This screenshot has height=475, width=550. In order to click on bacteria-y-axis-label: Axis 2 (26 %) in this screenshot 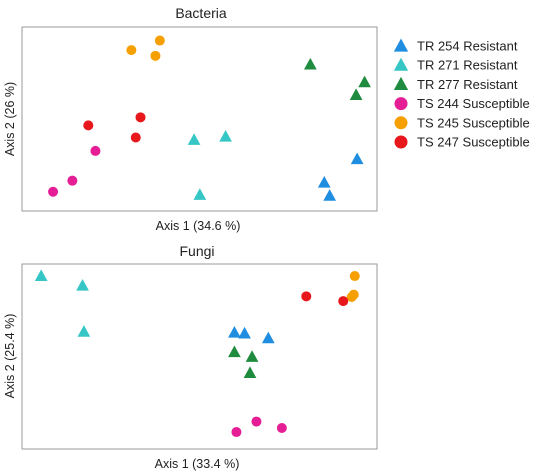, I will do `click(10, 119)`.